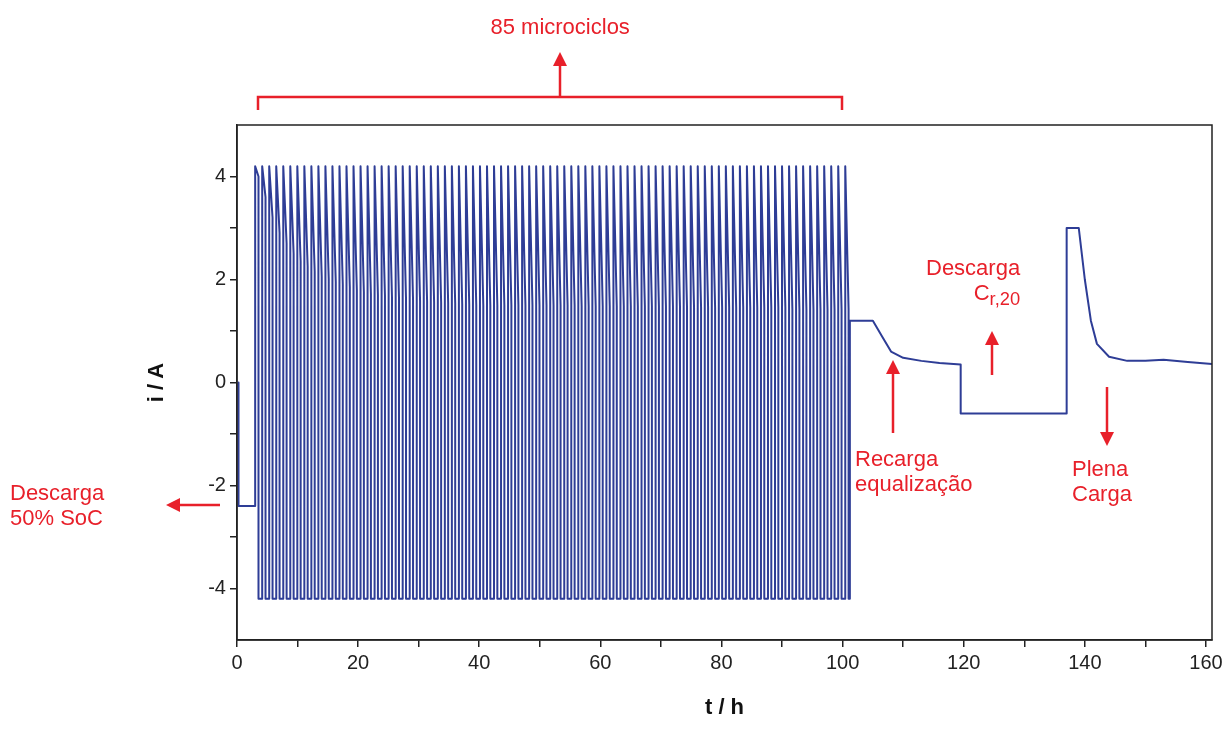 This screenshot has width=1232, height=729. I want to click on y-axis-title: i / A, so click(156, 382).